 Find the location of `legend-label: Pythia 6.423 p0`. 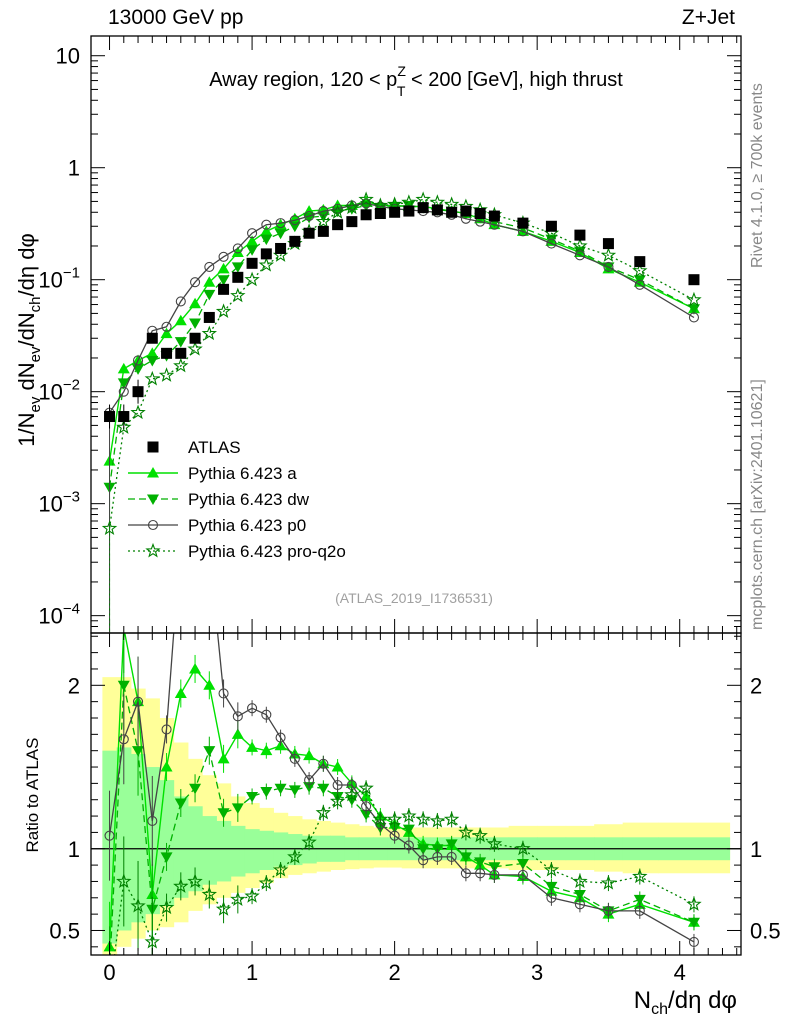

legend-label: Pythia 6.423 p0 is located at coordinates (247, 525).